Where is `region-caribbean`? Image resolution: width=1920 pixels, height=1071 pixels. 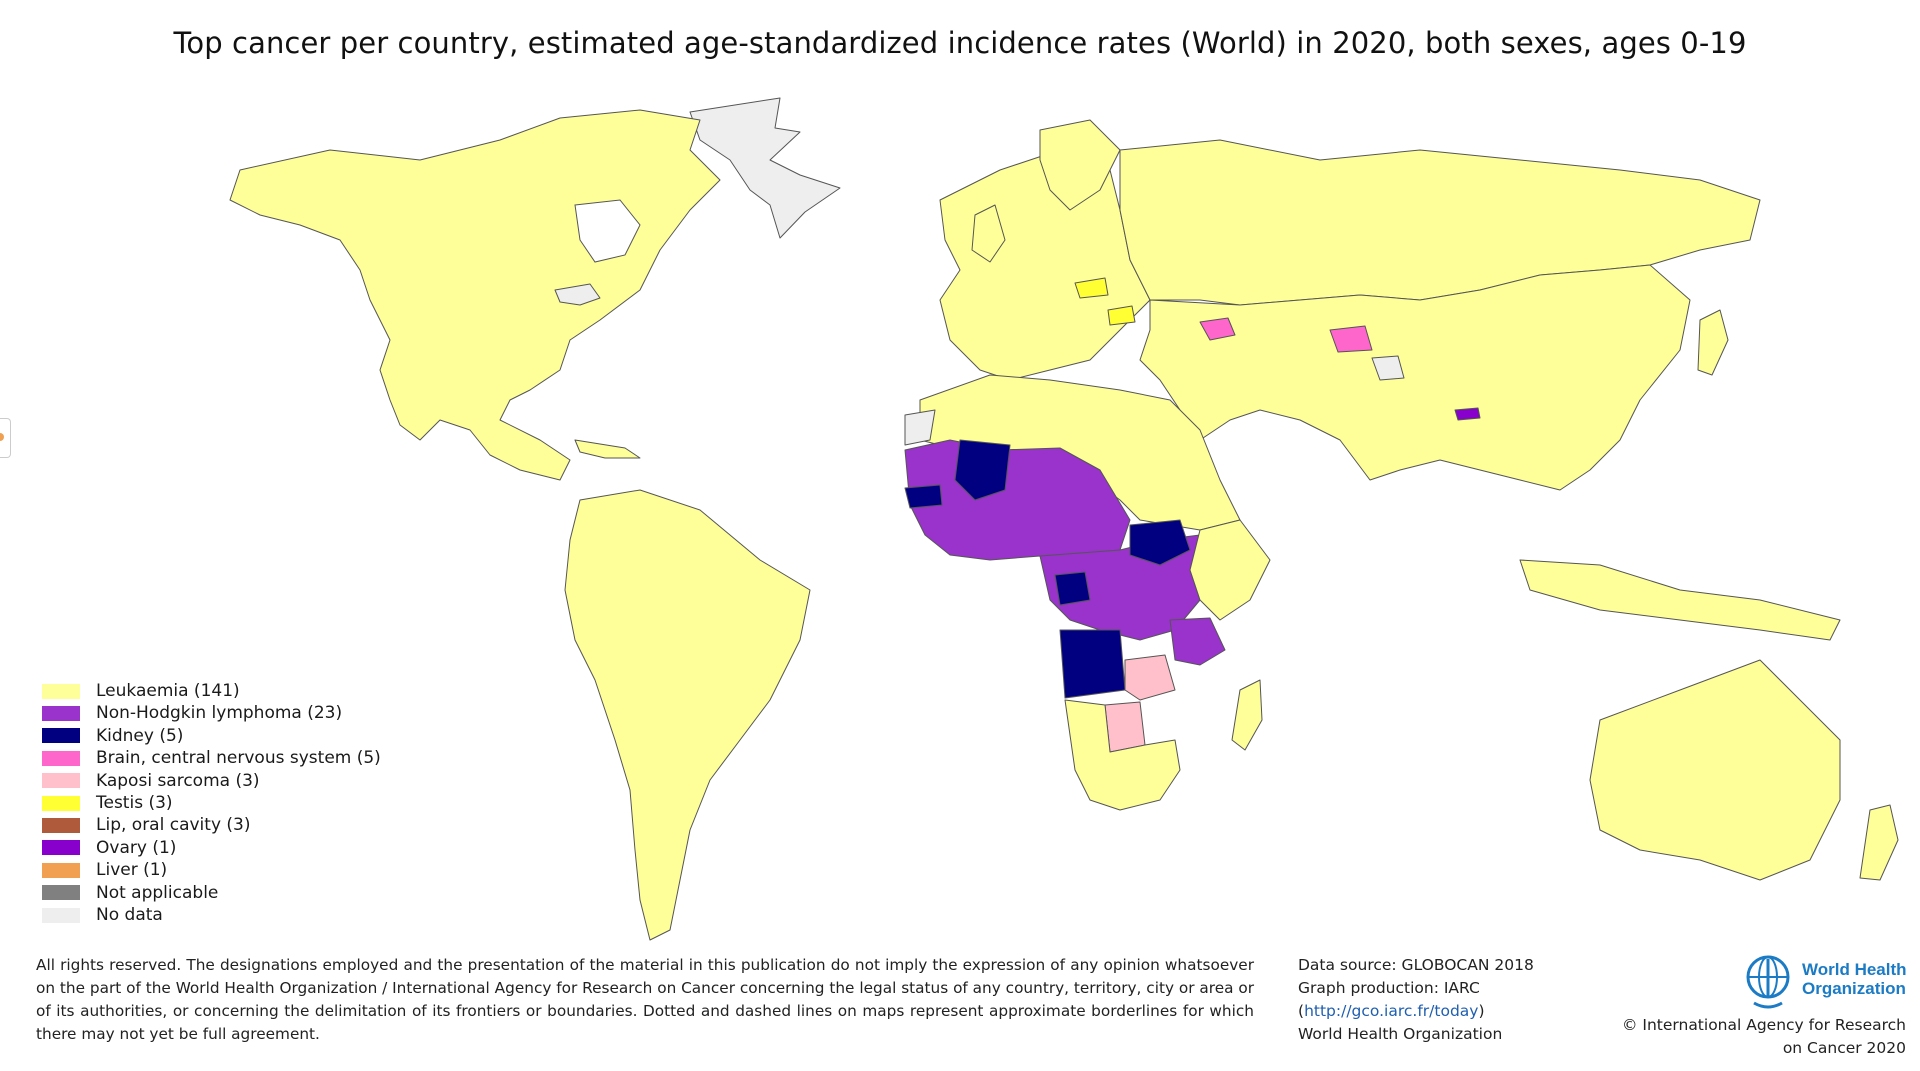 region-caribbean is located at coordinates (607, 449).